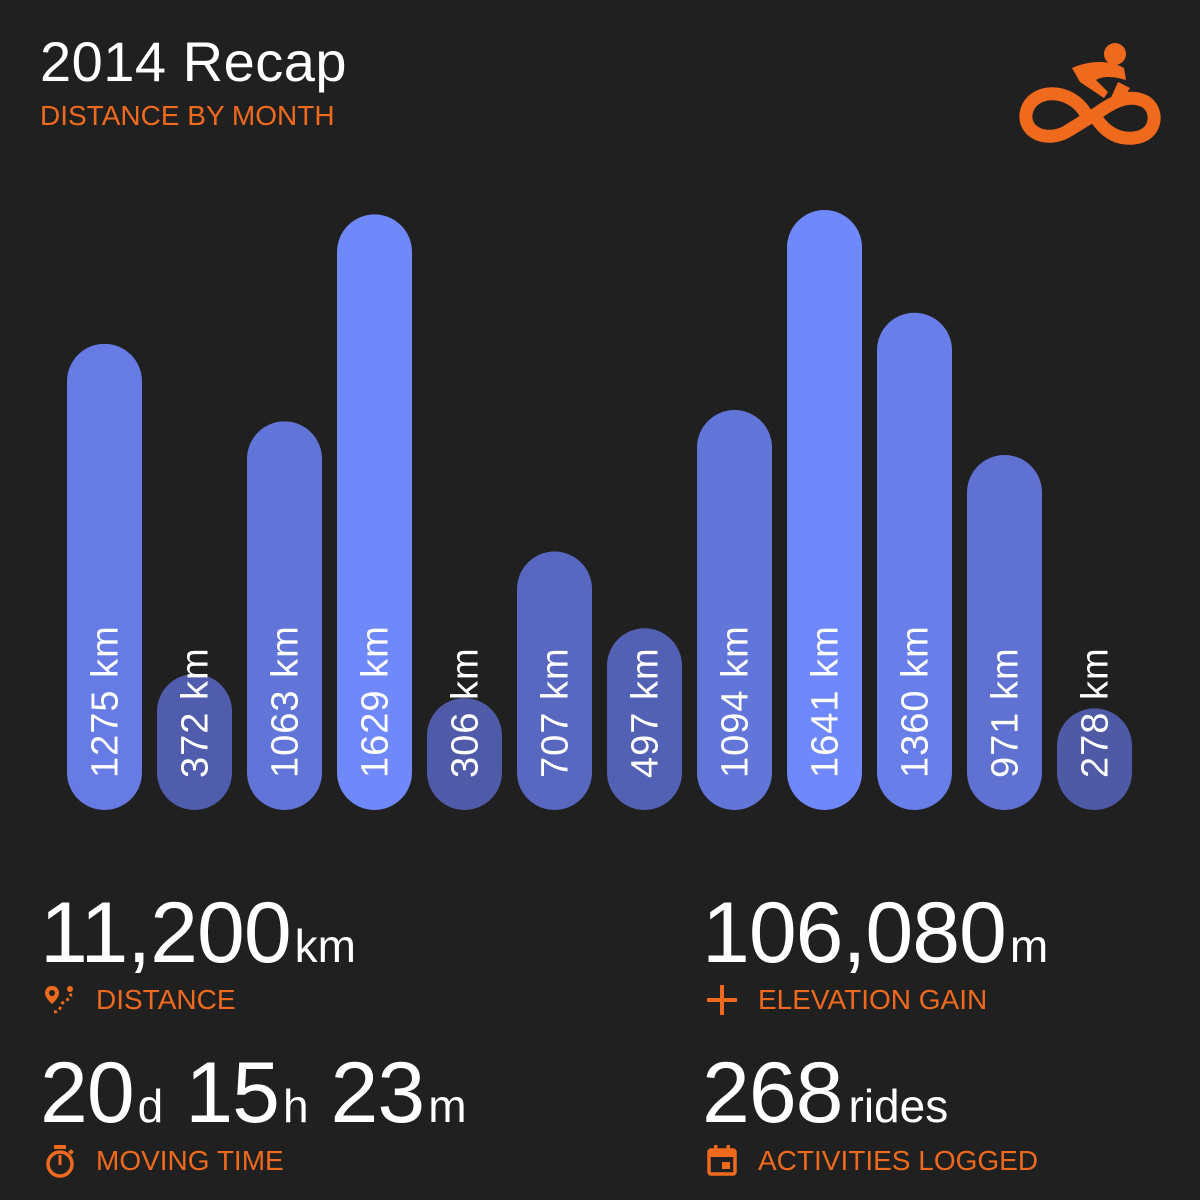 This screenshot has width=1200, height=1200. I want to click on moving-time-days: 20, so click(87, 1093).